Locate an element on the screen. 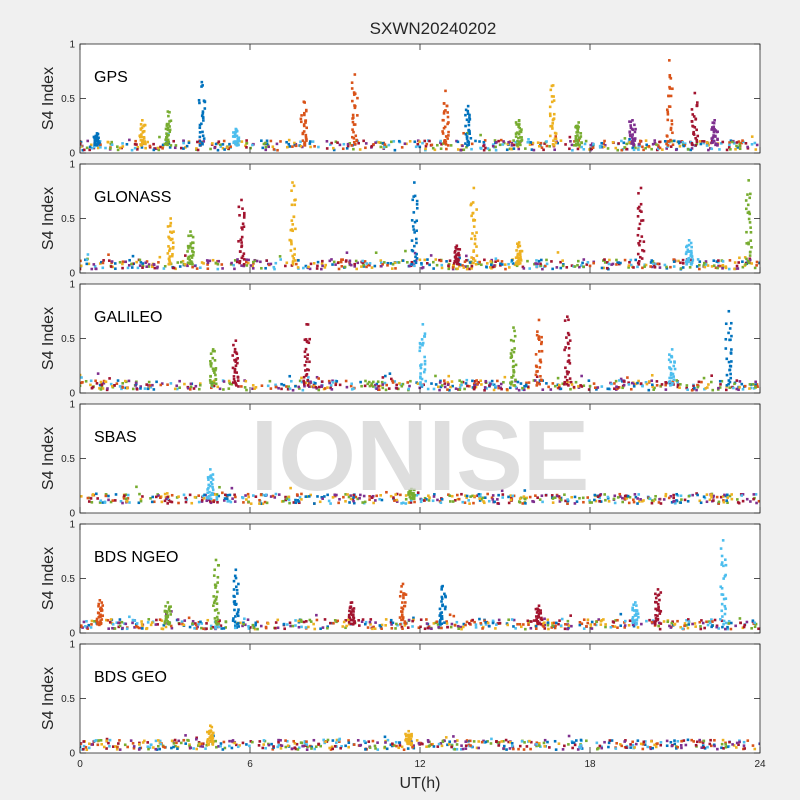 The image size is (800, 800). y-tick-label: 1 is located at coordinates (72, 165).